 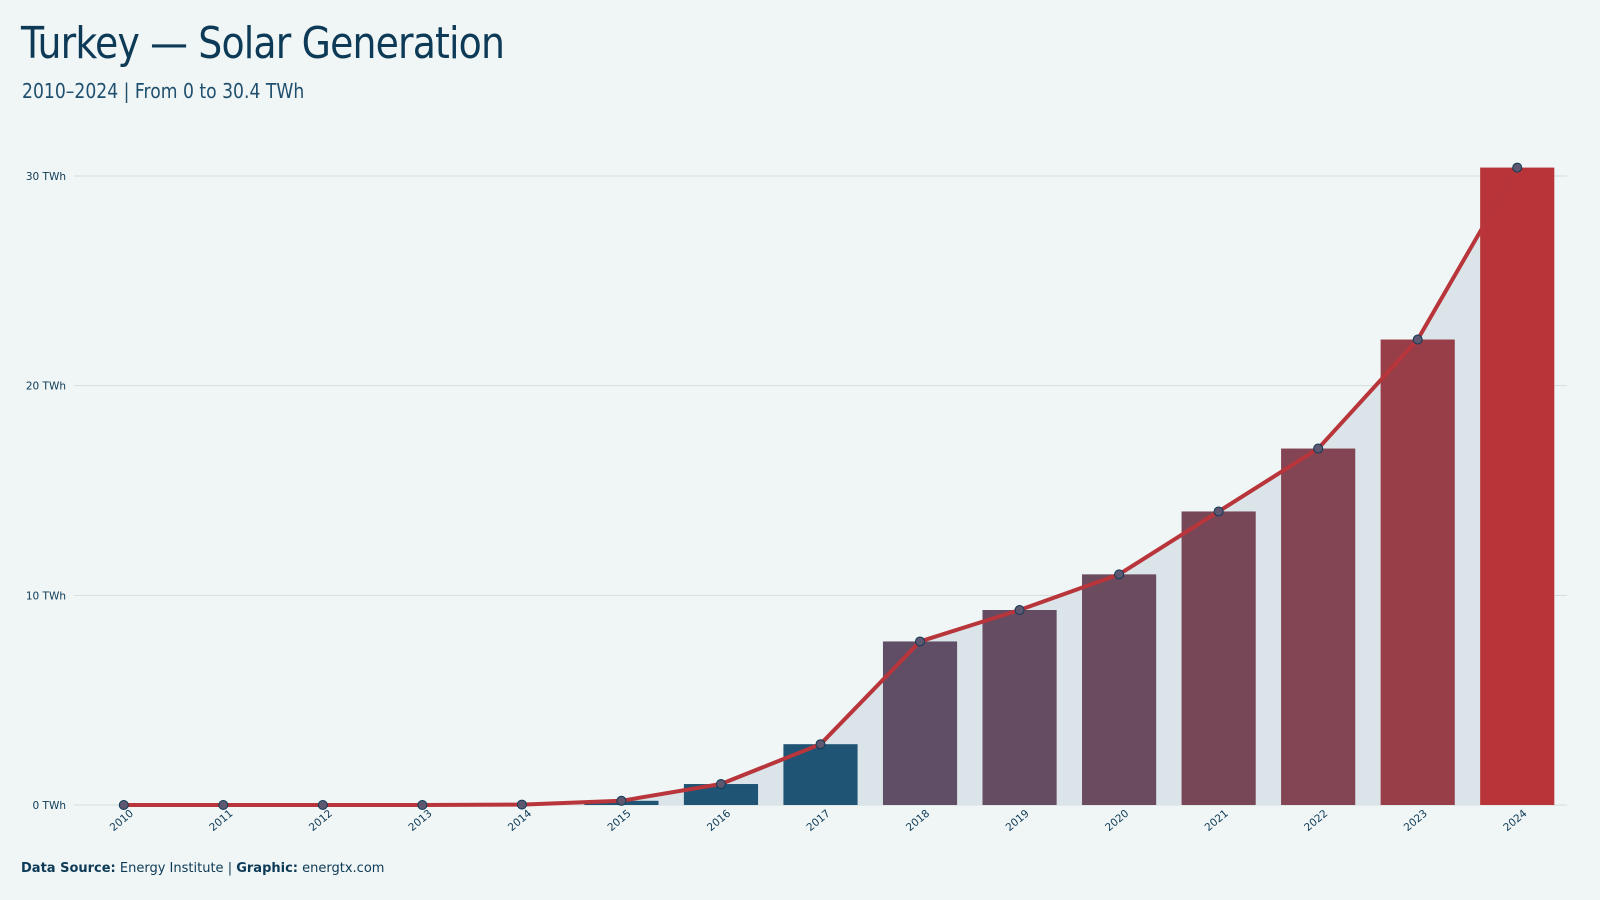 I want to click on marker-2010, so click(x=123, y=805).